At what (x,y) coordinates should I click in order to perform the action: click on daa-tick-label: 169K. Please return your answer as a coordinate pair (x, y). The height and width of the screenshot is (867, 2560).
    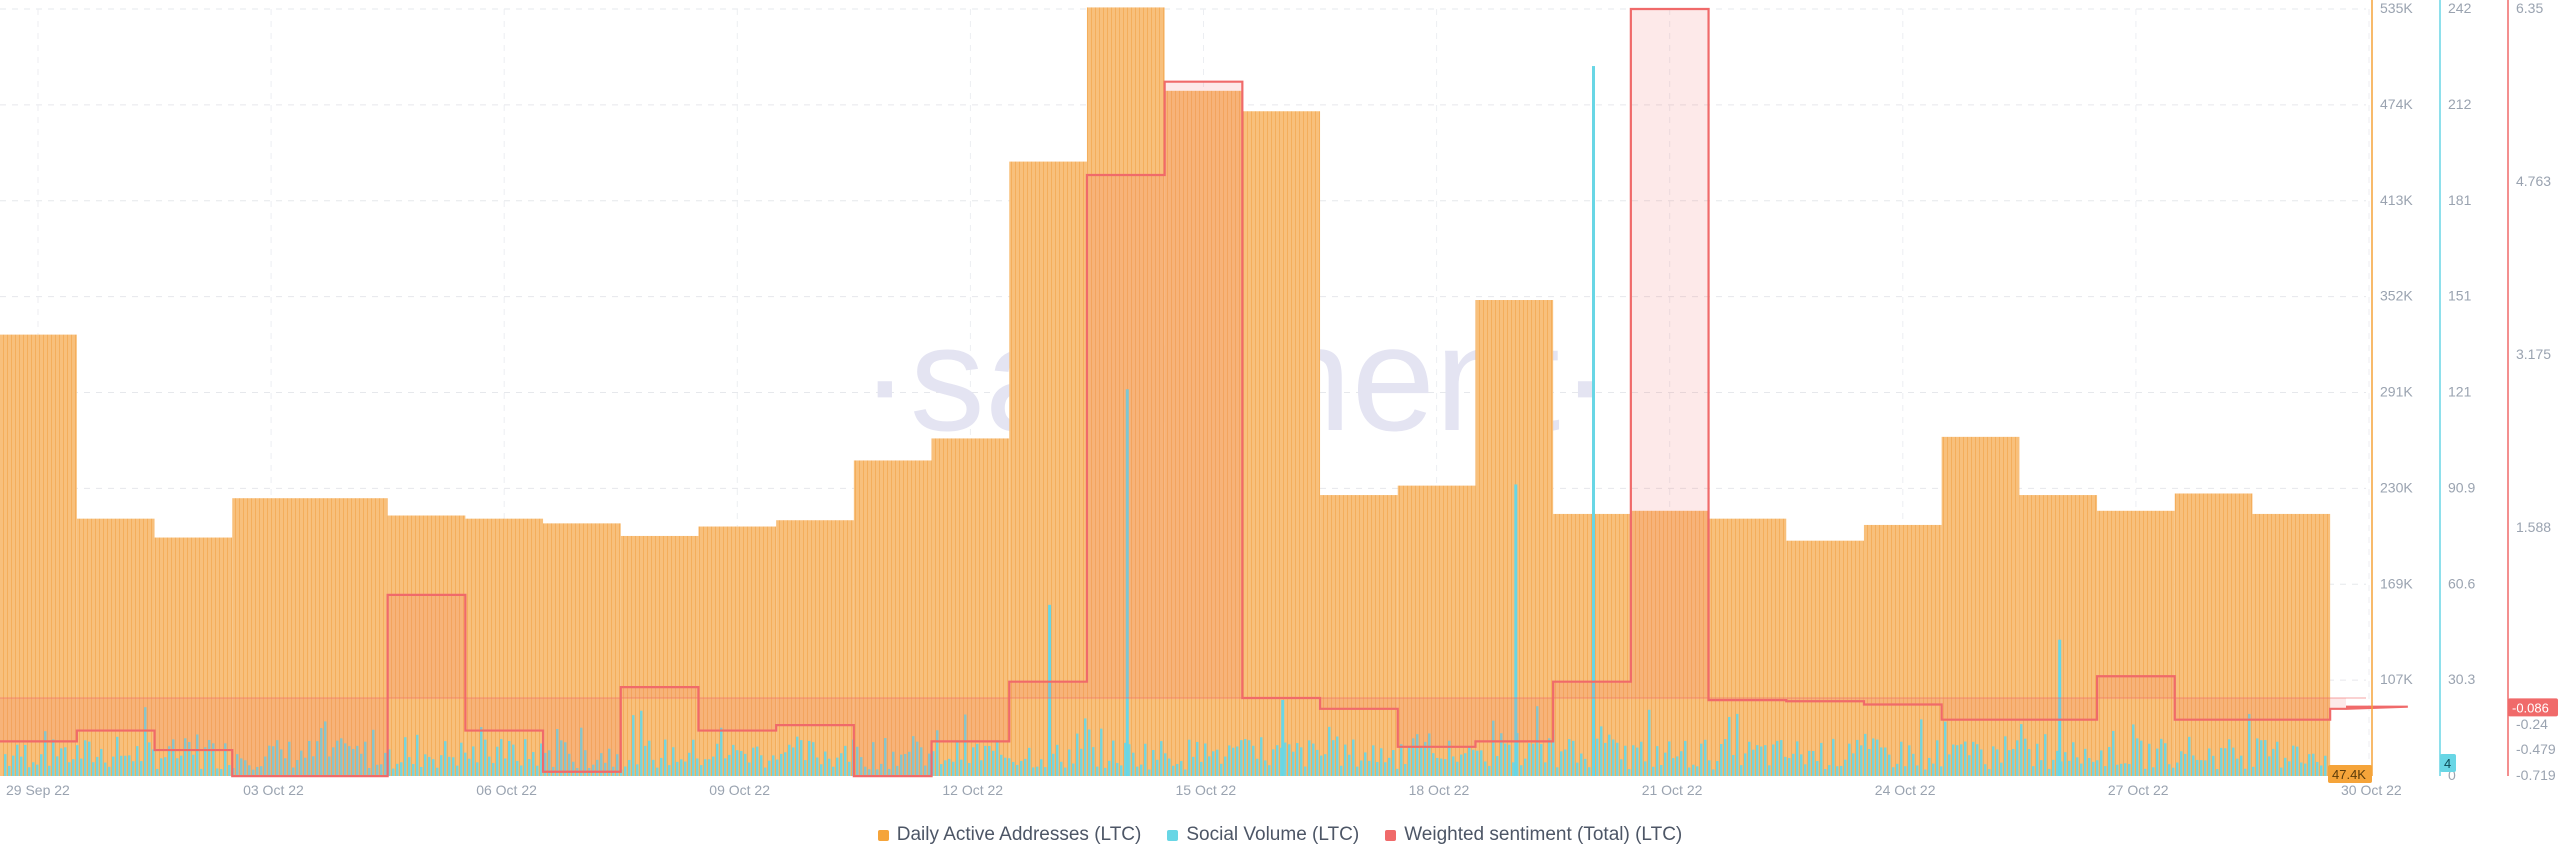
    Looking at the image, I should click on (2396, 583).